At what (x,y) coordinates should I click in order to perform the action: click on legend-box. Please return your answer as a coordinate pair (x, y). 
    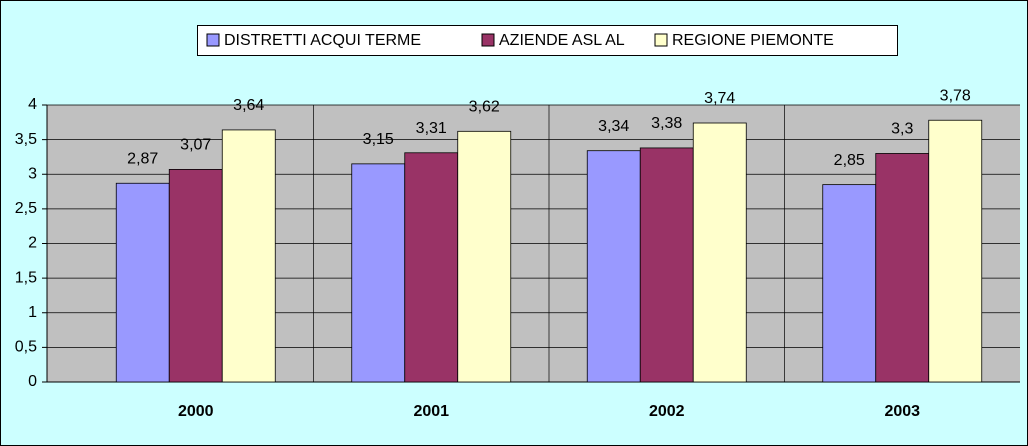
    Looking at the image, I should click on (547, 40).